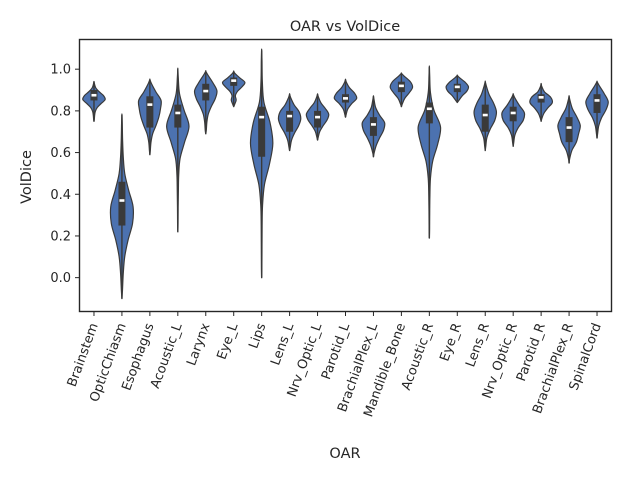 This screenshot has width=640, height=480. Describe the element at coordinates (233, 89) in the screenshot. I see `violin-Eye_L` at that location.